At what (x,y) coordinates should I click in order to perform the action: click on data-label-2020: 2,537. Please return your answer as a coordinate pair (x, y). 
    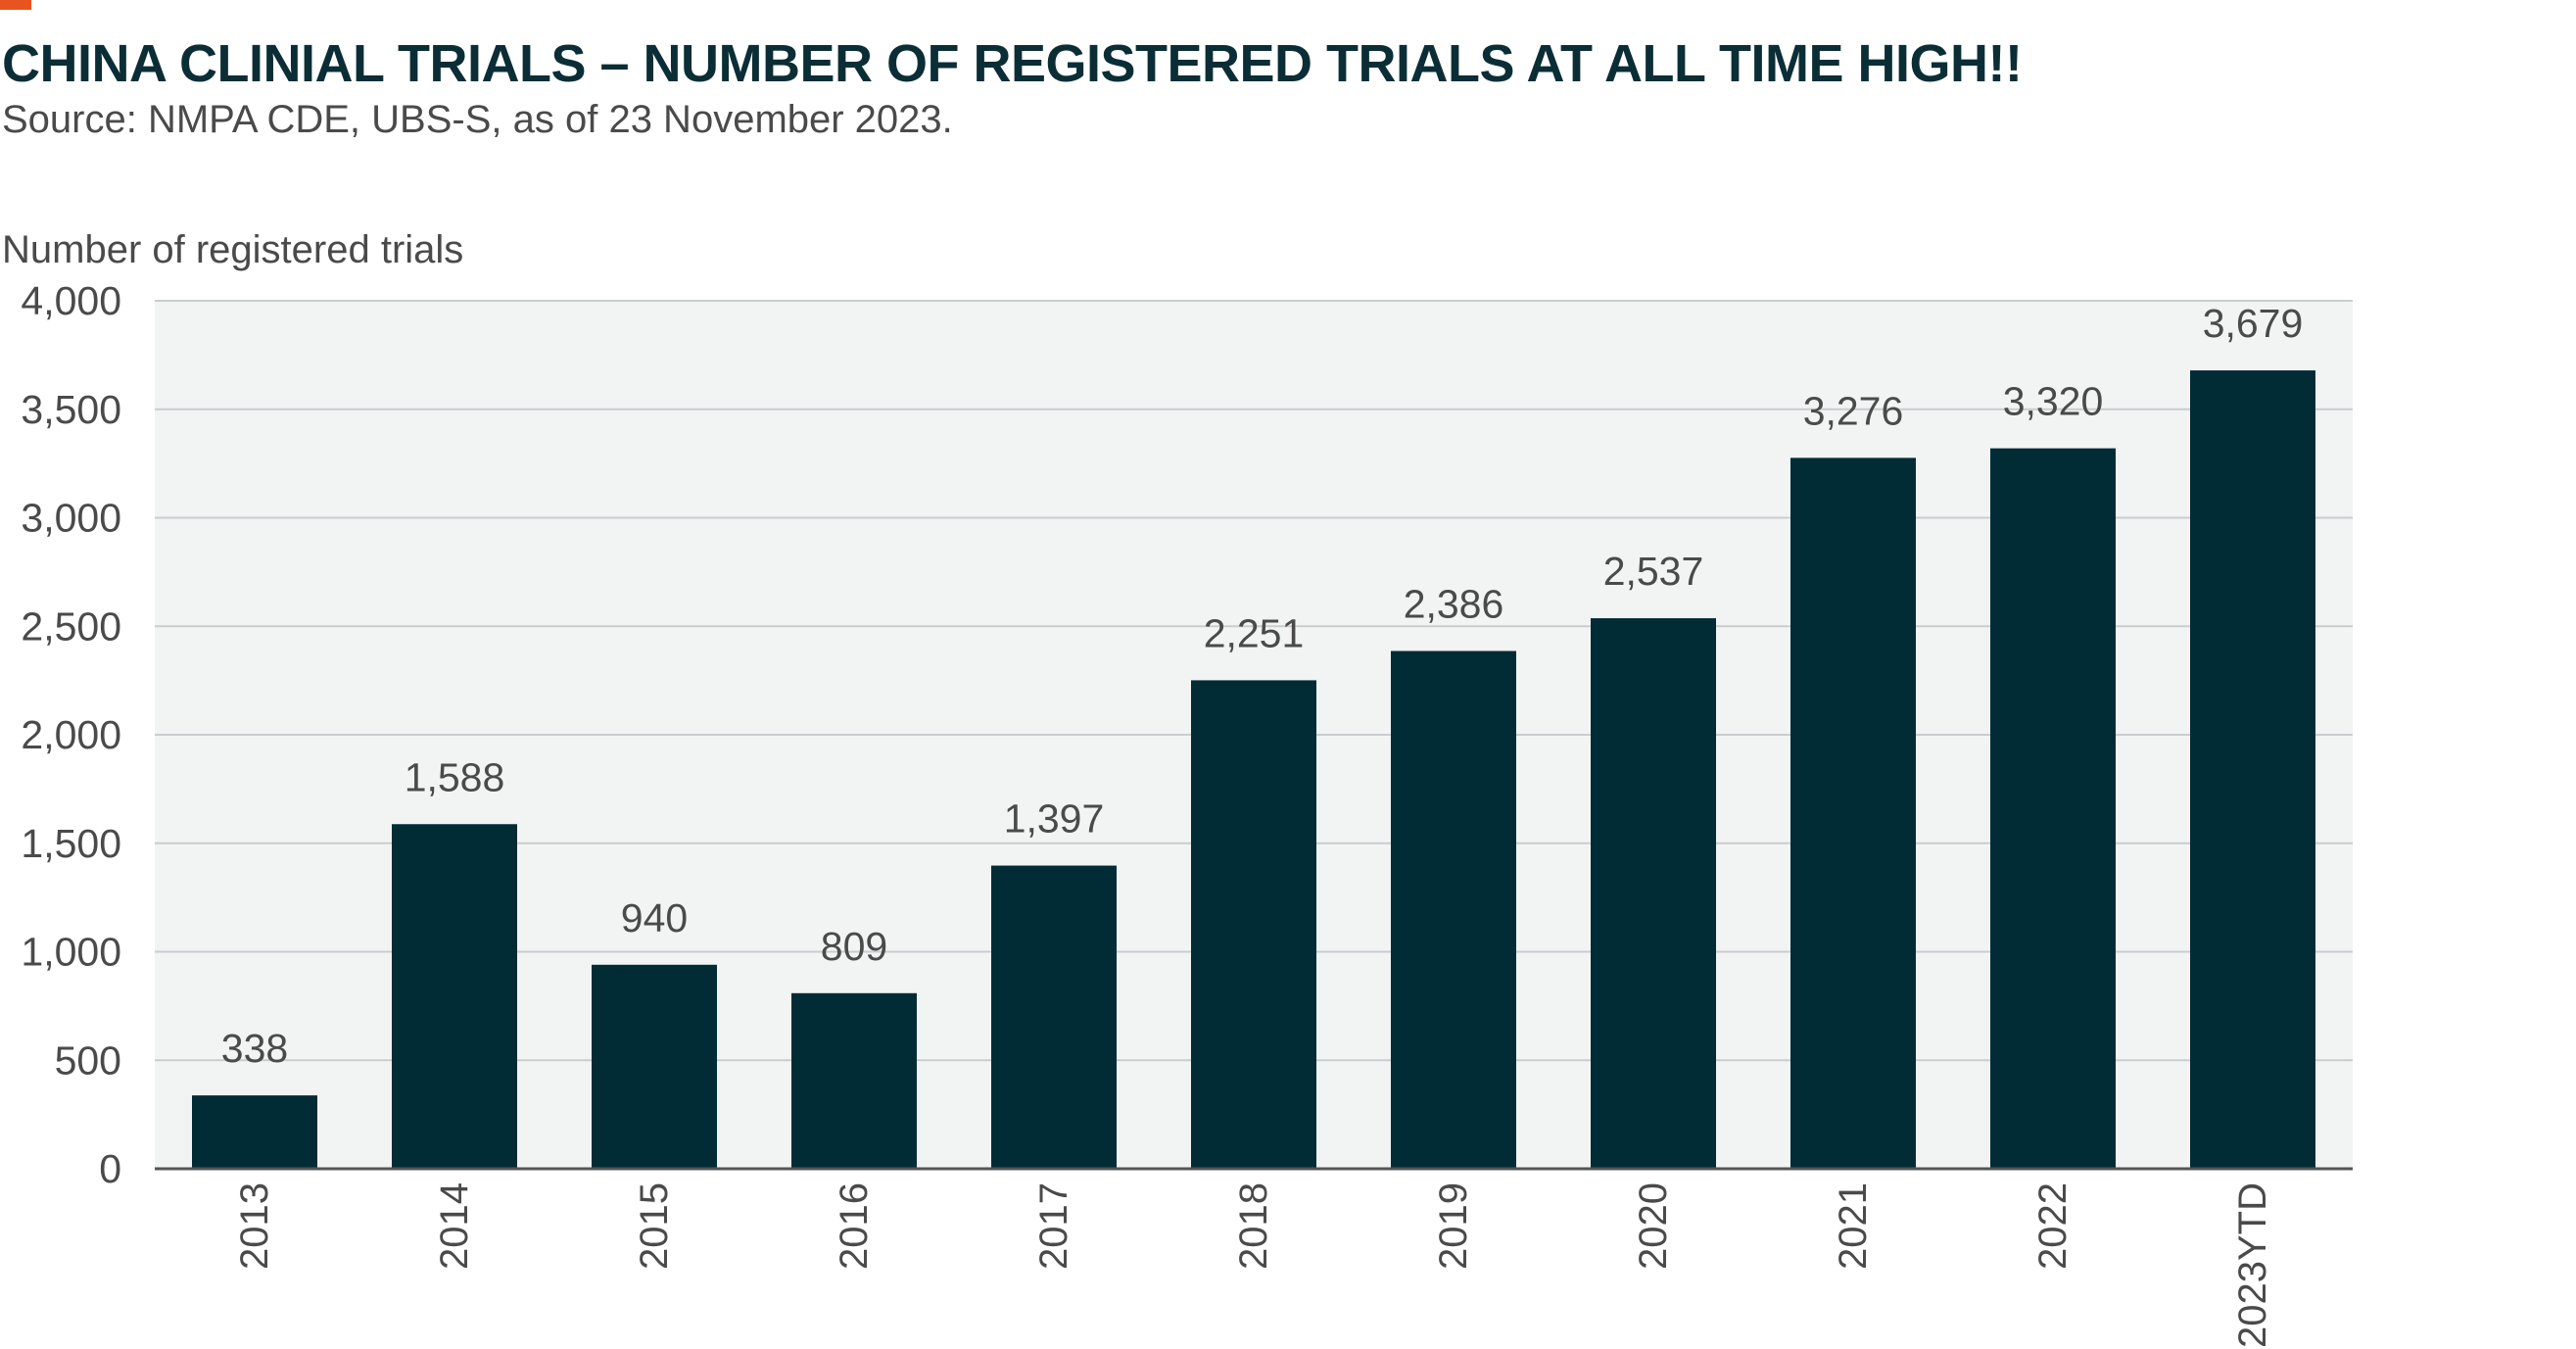
    Looking at the image, I should click on (1654, 571).